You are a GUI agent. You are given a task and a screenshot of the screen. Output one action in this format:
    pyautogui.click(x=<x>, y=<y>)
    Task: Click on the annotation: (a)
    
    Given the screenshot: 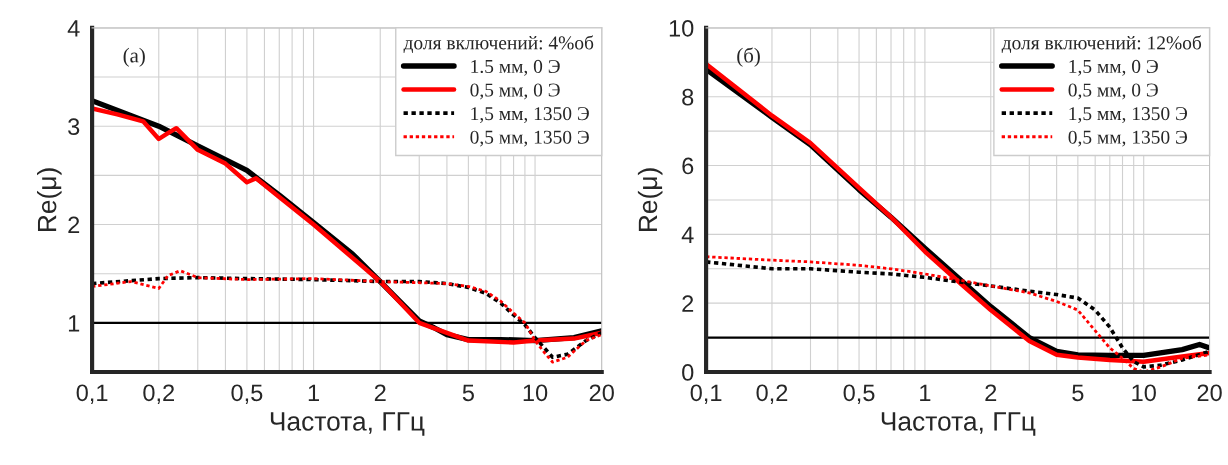 What is the action you would take?
    pyautogui.click(x=134, y=57)
    